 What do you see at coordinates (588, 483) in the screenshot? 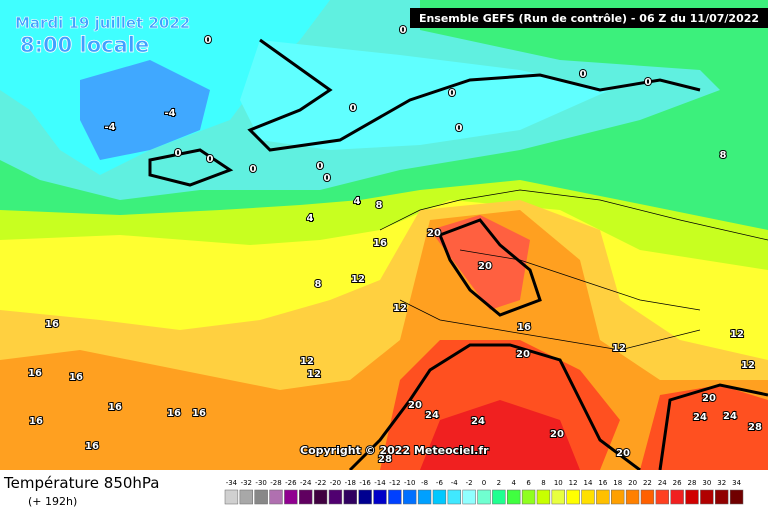
I see `legend-label: 14` at bounding box center [588, 483].